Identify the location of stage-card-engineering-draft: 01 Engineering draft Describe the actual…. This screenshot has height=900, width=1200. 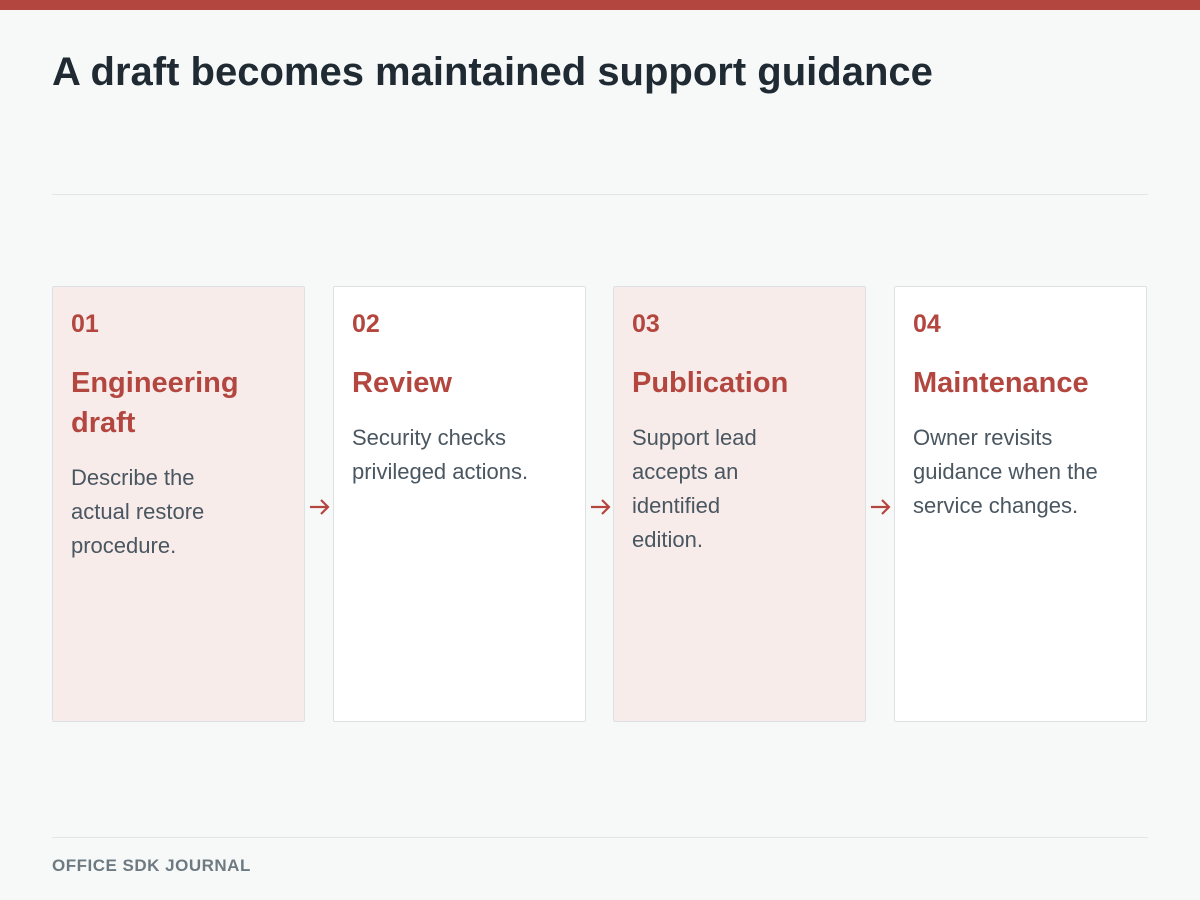
(178, 504).